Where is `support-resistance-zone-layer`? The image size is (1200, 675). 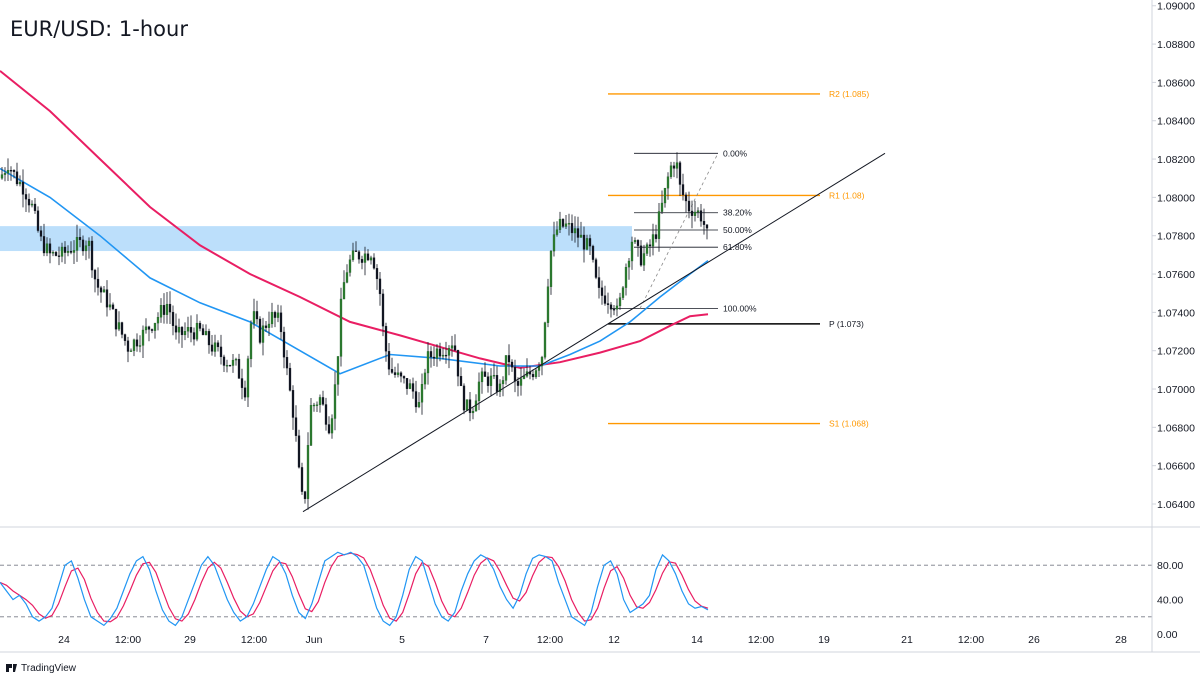
support-resistance-zone-layer is located at coordinates (316, 239).